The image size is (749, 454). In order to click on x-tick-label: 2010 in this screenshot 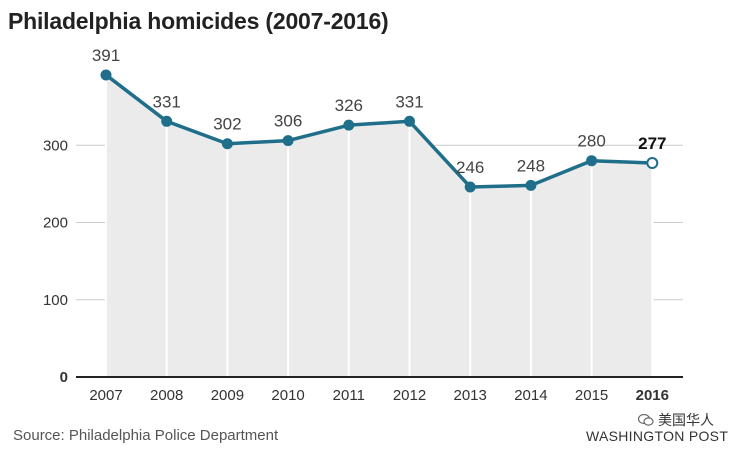, I will do `click(287, 395)`.